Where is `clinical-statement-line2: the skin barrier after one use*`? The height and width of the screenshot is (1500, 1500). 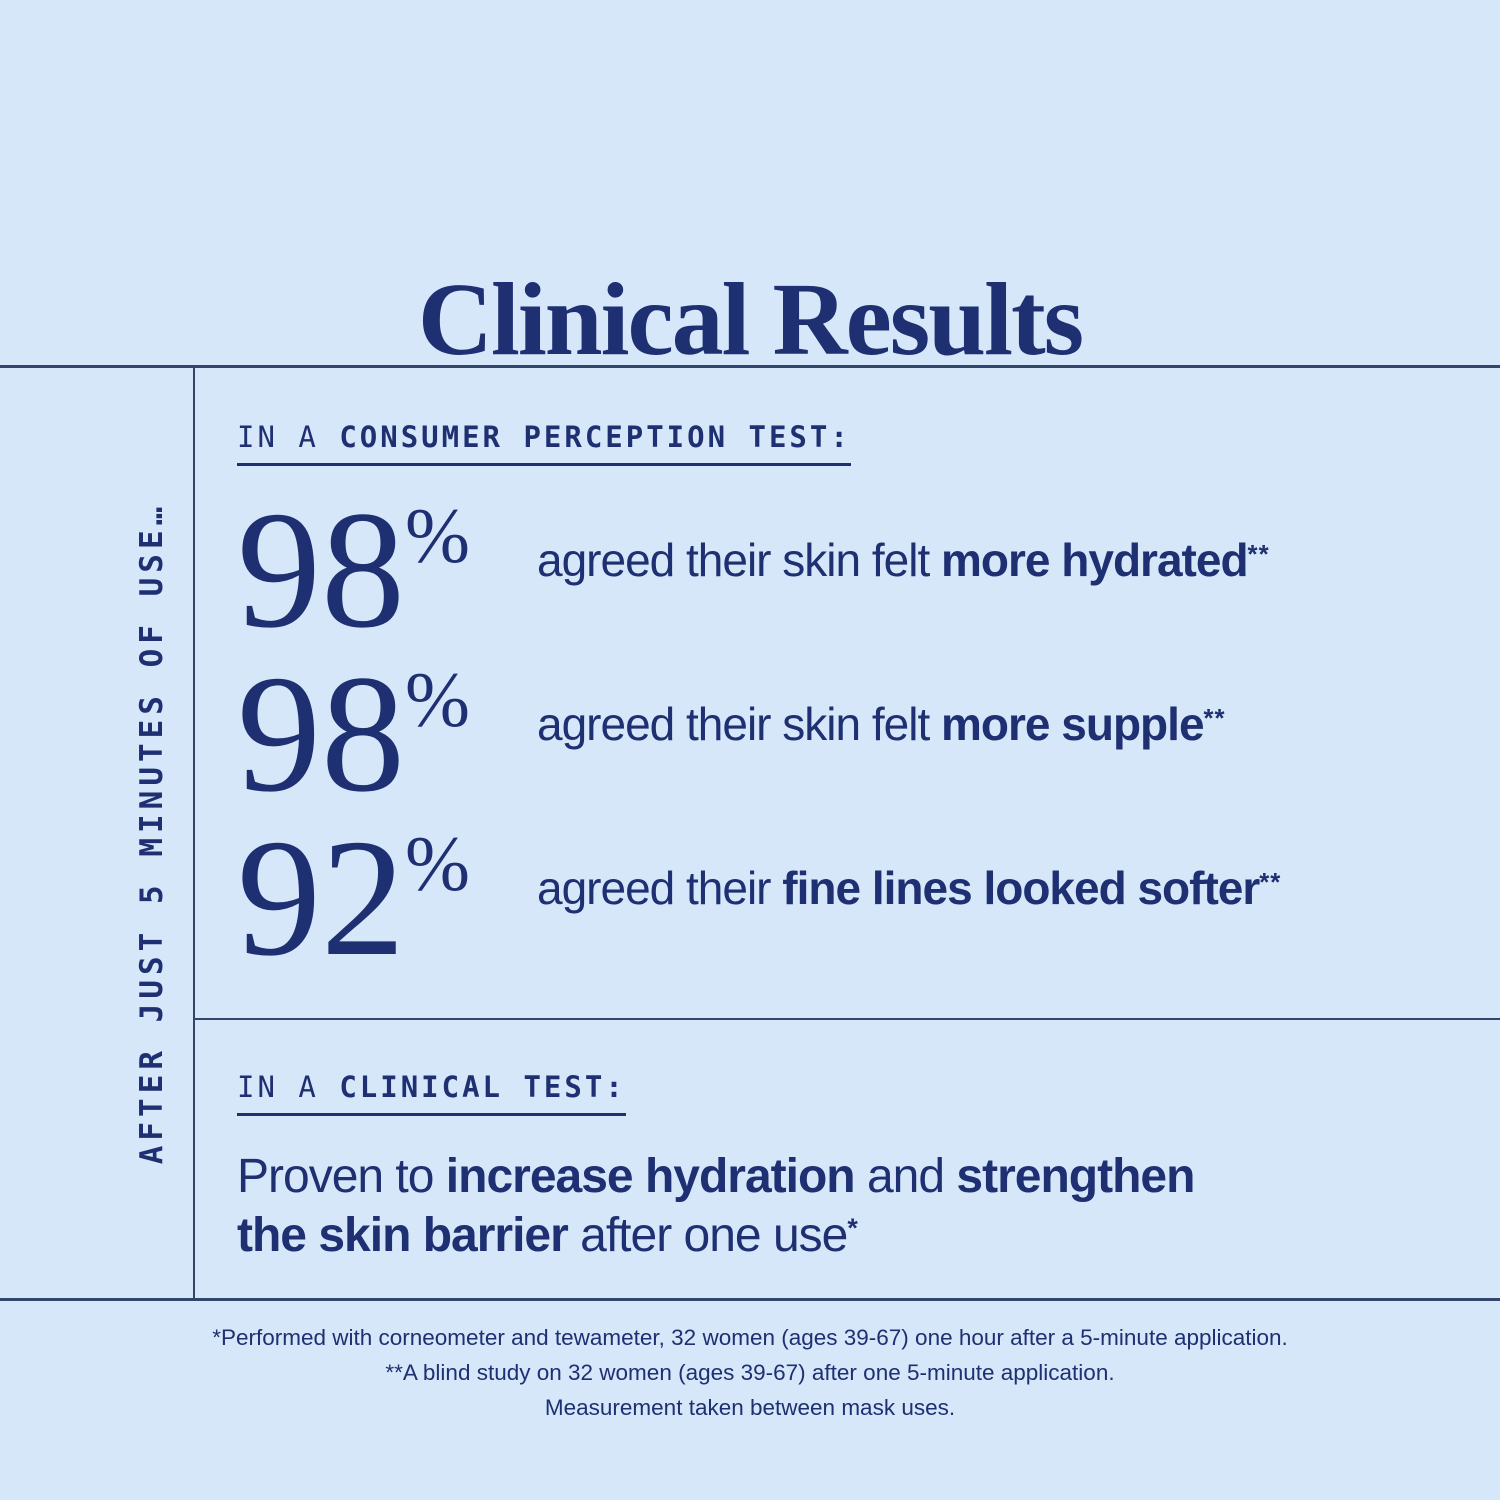
clinical-statement-line2: the skin barrier after one use* is located at coordinates (853, 1236).